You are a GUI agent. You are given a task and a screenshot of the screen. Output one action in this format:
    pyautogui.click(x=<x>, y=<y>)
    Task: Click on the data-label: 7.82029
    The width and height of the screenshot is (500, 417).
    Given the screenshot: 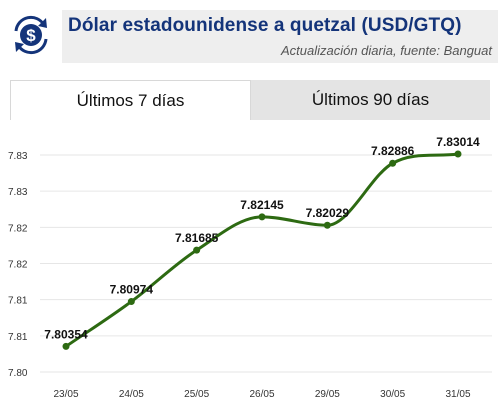 What is the action you would take?
    pyautogui.click(x=328, y=213)
    